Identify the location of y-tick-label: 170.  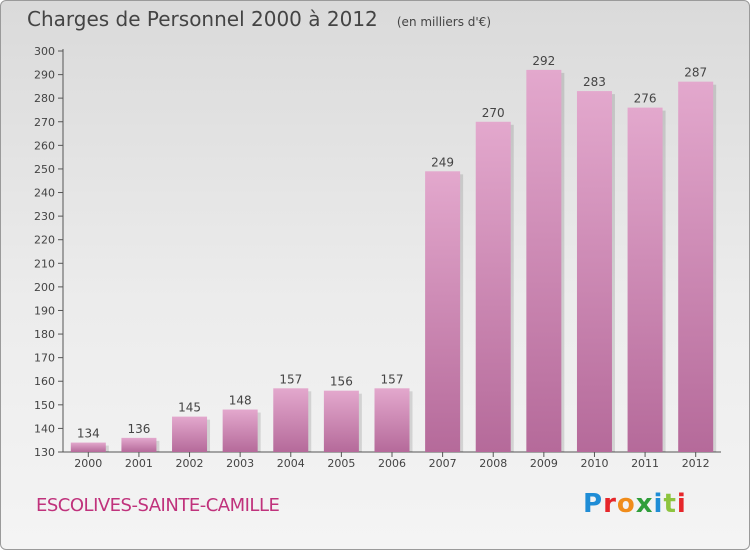
(44, 358).